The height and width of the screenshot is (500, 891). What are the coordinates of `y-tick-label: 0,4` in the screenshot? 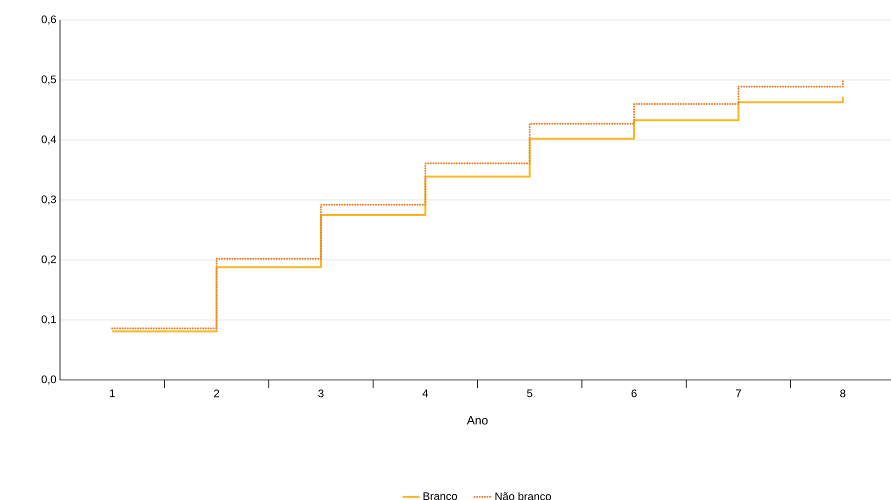 It's located at (49, 140).